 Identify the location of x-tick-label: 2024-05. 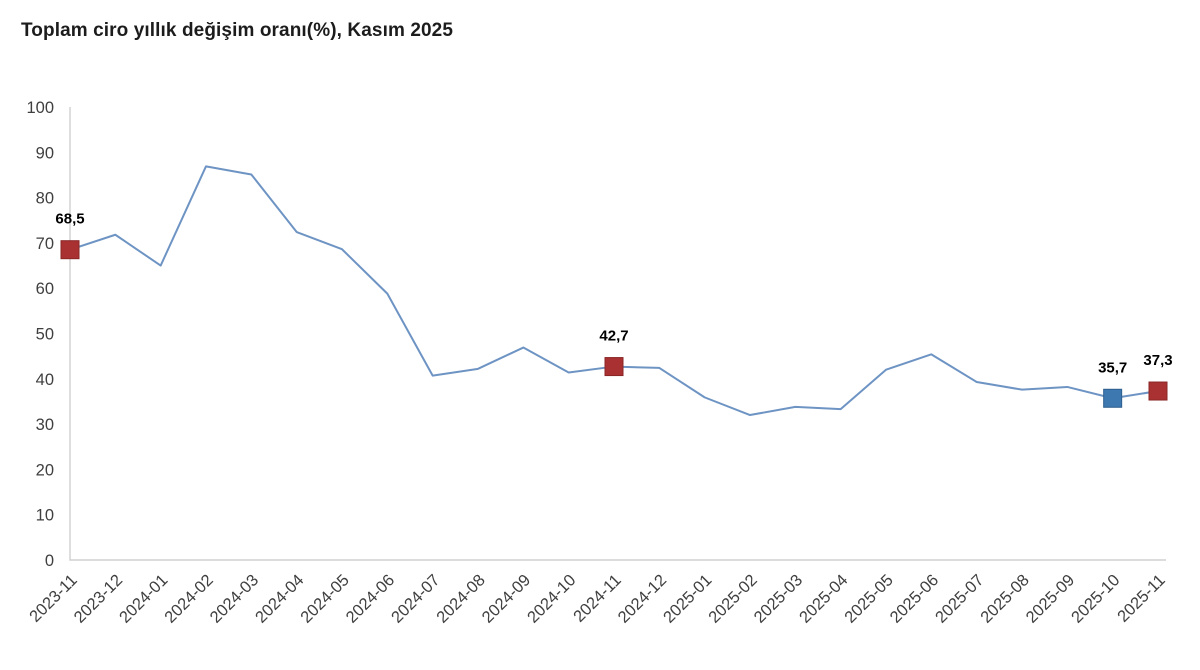
(325, 599).